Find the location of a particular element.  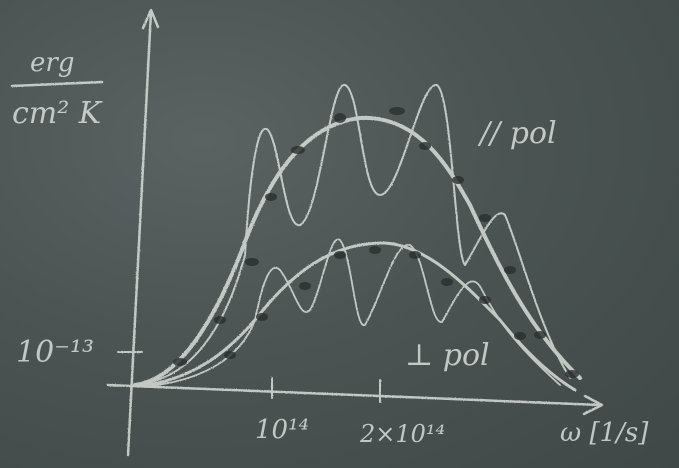

y-tick-label: 10⁻¹³ is located at coordinates (55, 352).